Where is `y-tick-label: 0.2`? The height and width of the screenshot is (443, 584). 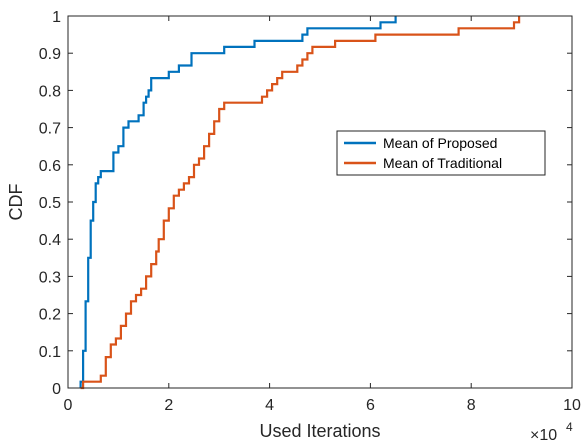
y-tick-label: 0.2 is located at coordinates (50, 315).